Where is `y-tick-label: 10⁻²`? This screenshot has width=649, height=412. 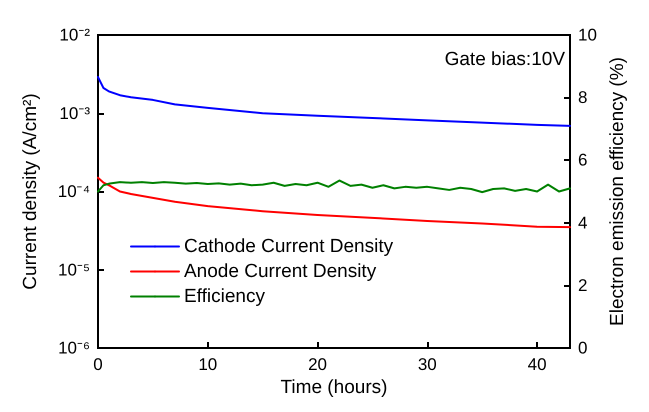 y-tick-label: 10⁻² is located at coordinates (74, 35).